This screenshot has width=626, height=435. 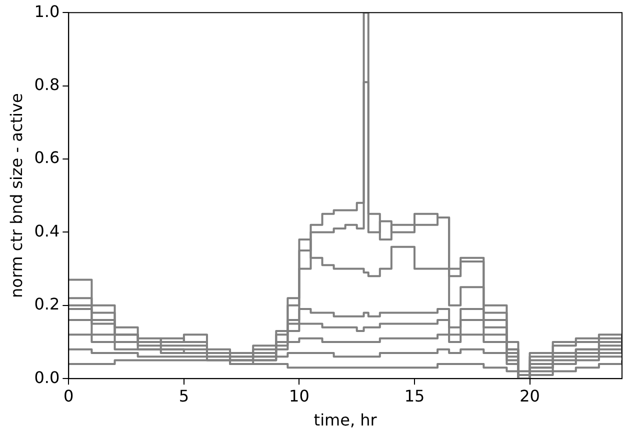 I want to click on y-tick-label: 0.6, so click(x=47, y=158).